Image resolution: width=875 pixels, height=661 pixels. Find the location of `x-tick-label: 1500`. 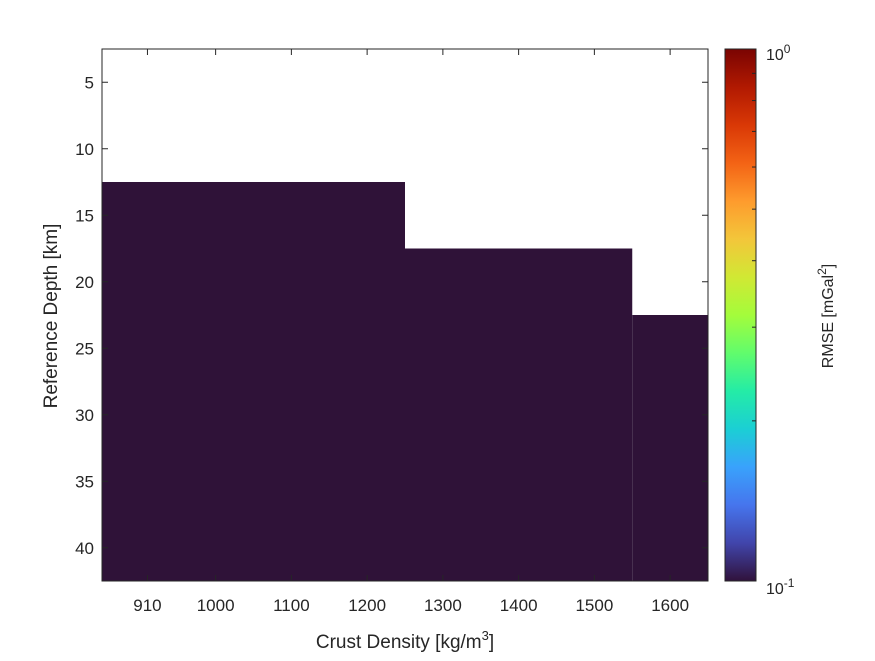

x-tick-label: 1500 is located at coordinates (594, 605).